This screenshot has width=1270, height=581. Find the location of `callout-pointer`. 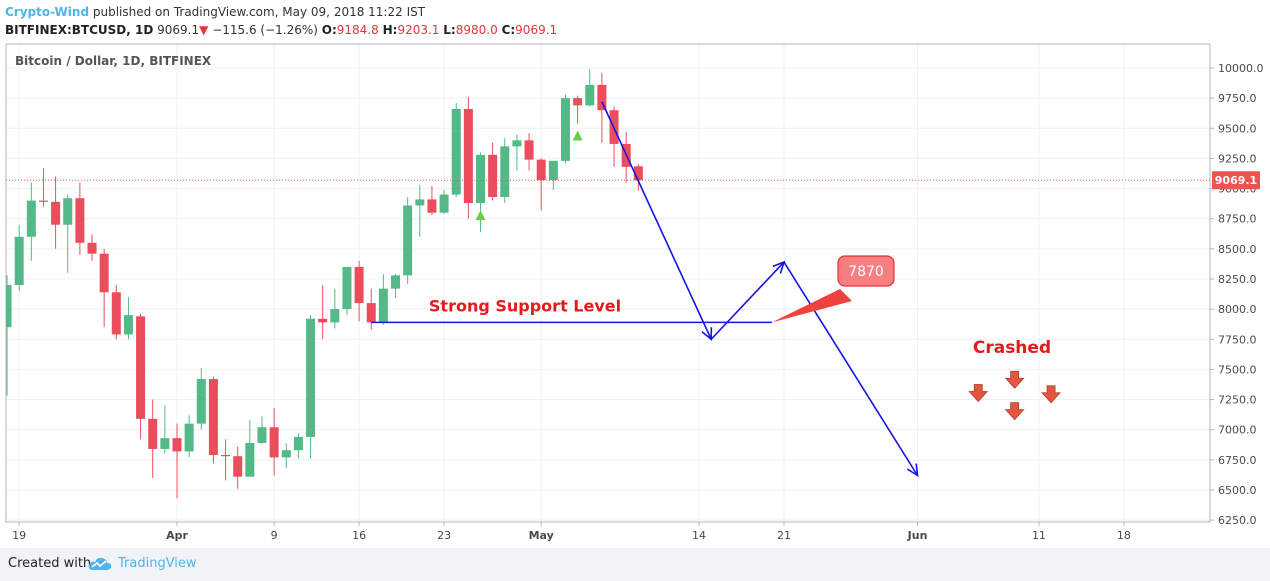

callout-pointer is located at coordinates (811, 306).